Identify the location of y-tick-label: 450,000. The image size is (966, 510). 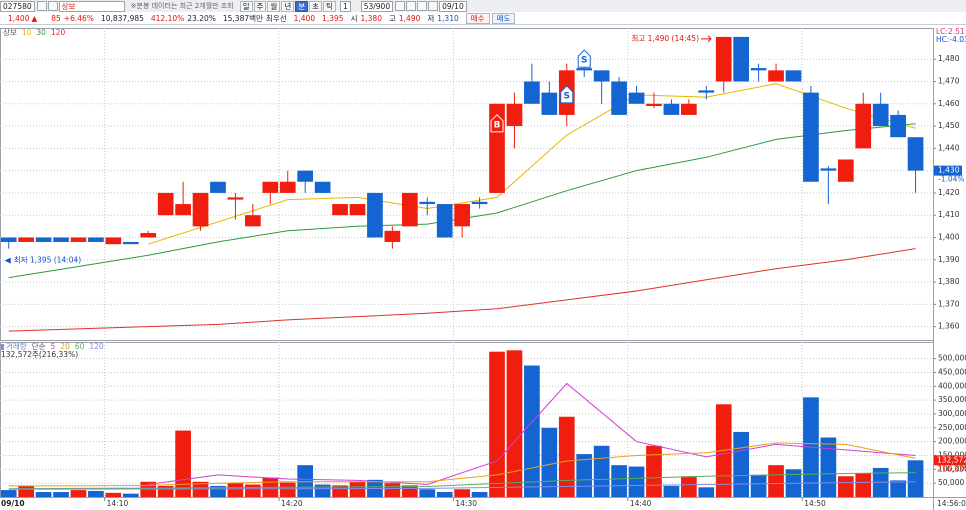
(952, 371).